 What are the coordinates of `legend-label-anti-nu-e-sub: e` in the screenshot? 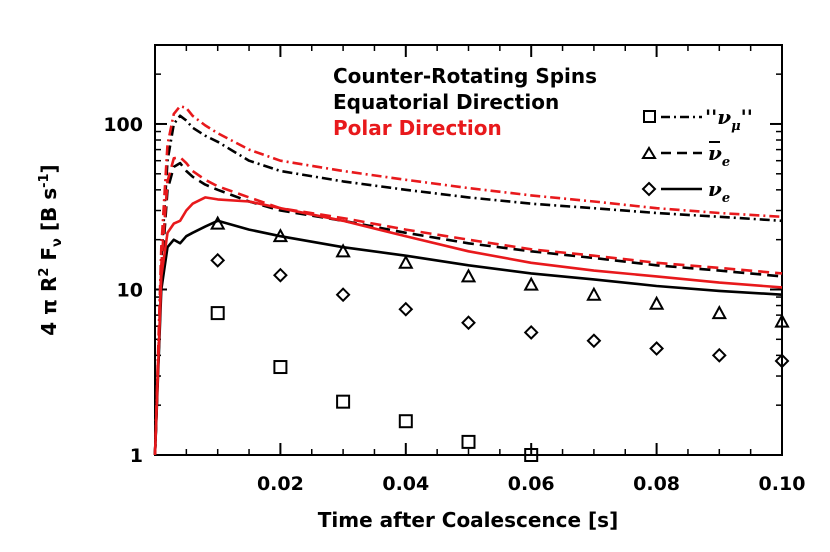 It's located at (726, 162).